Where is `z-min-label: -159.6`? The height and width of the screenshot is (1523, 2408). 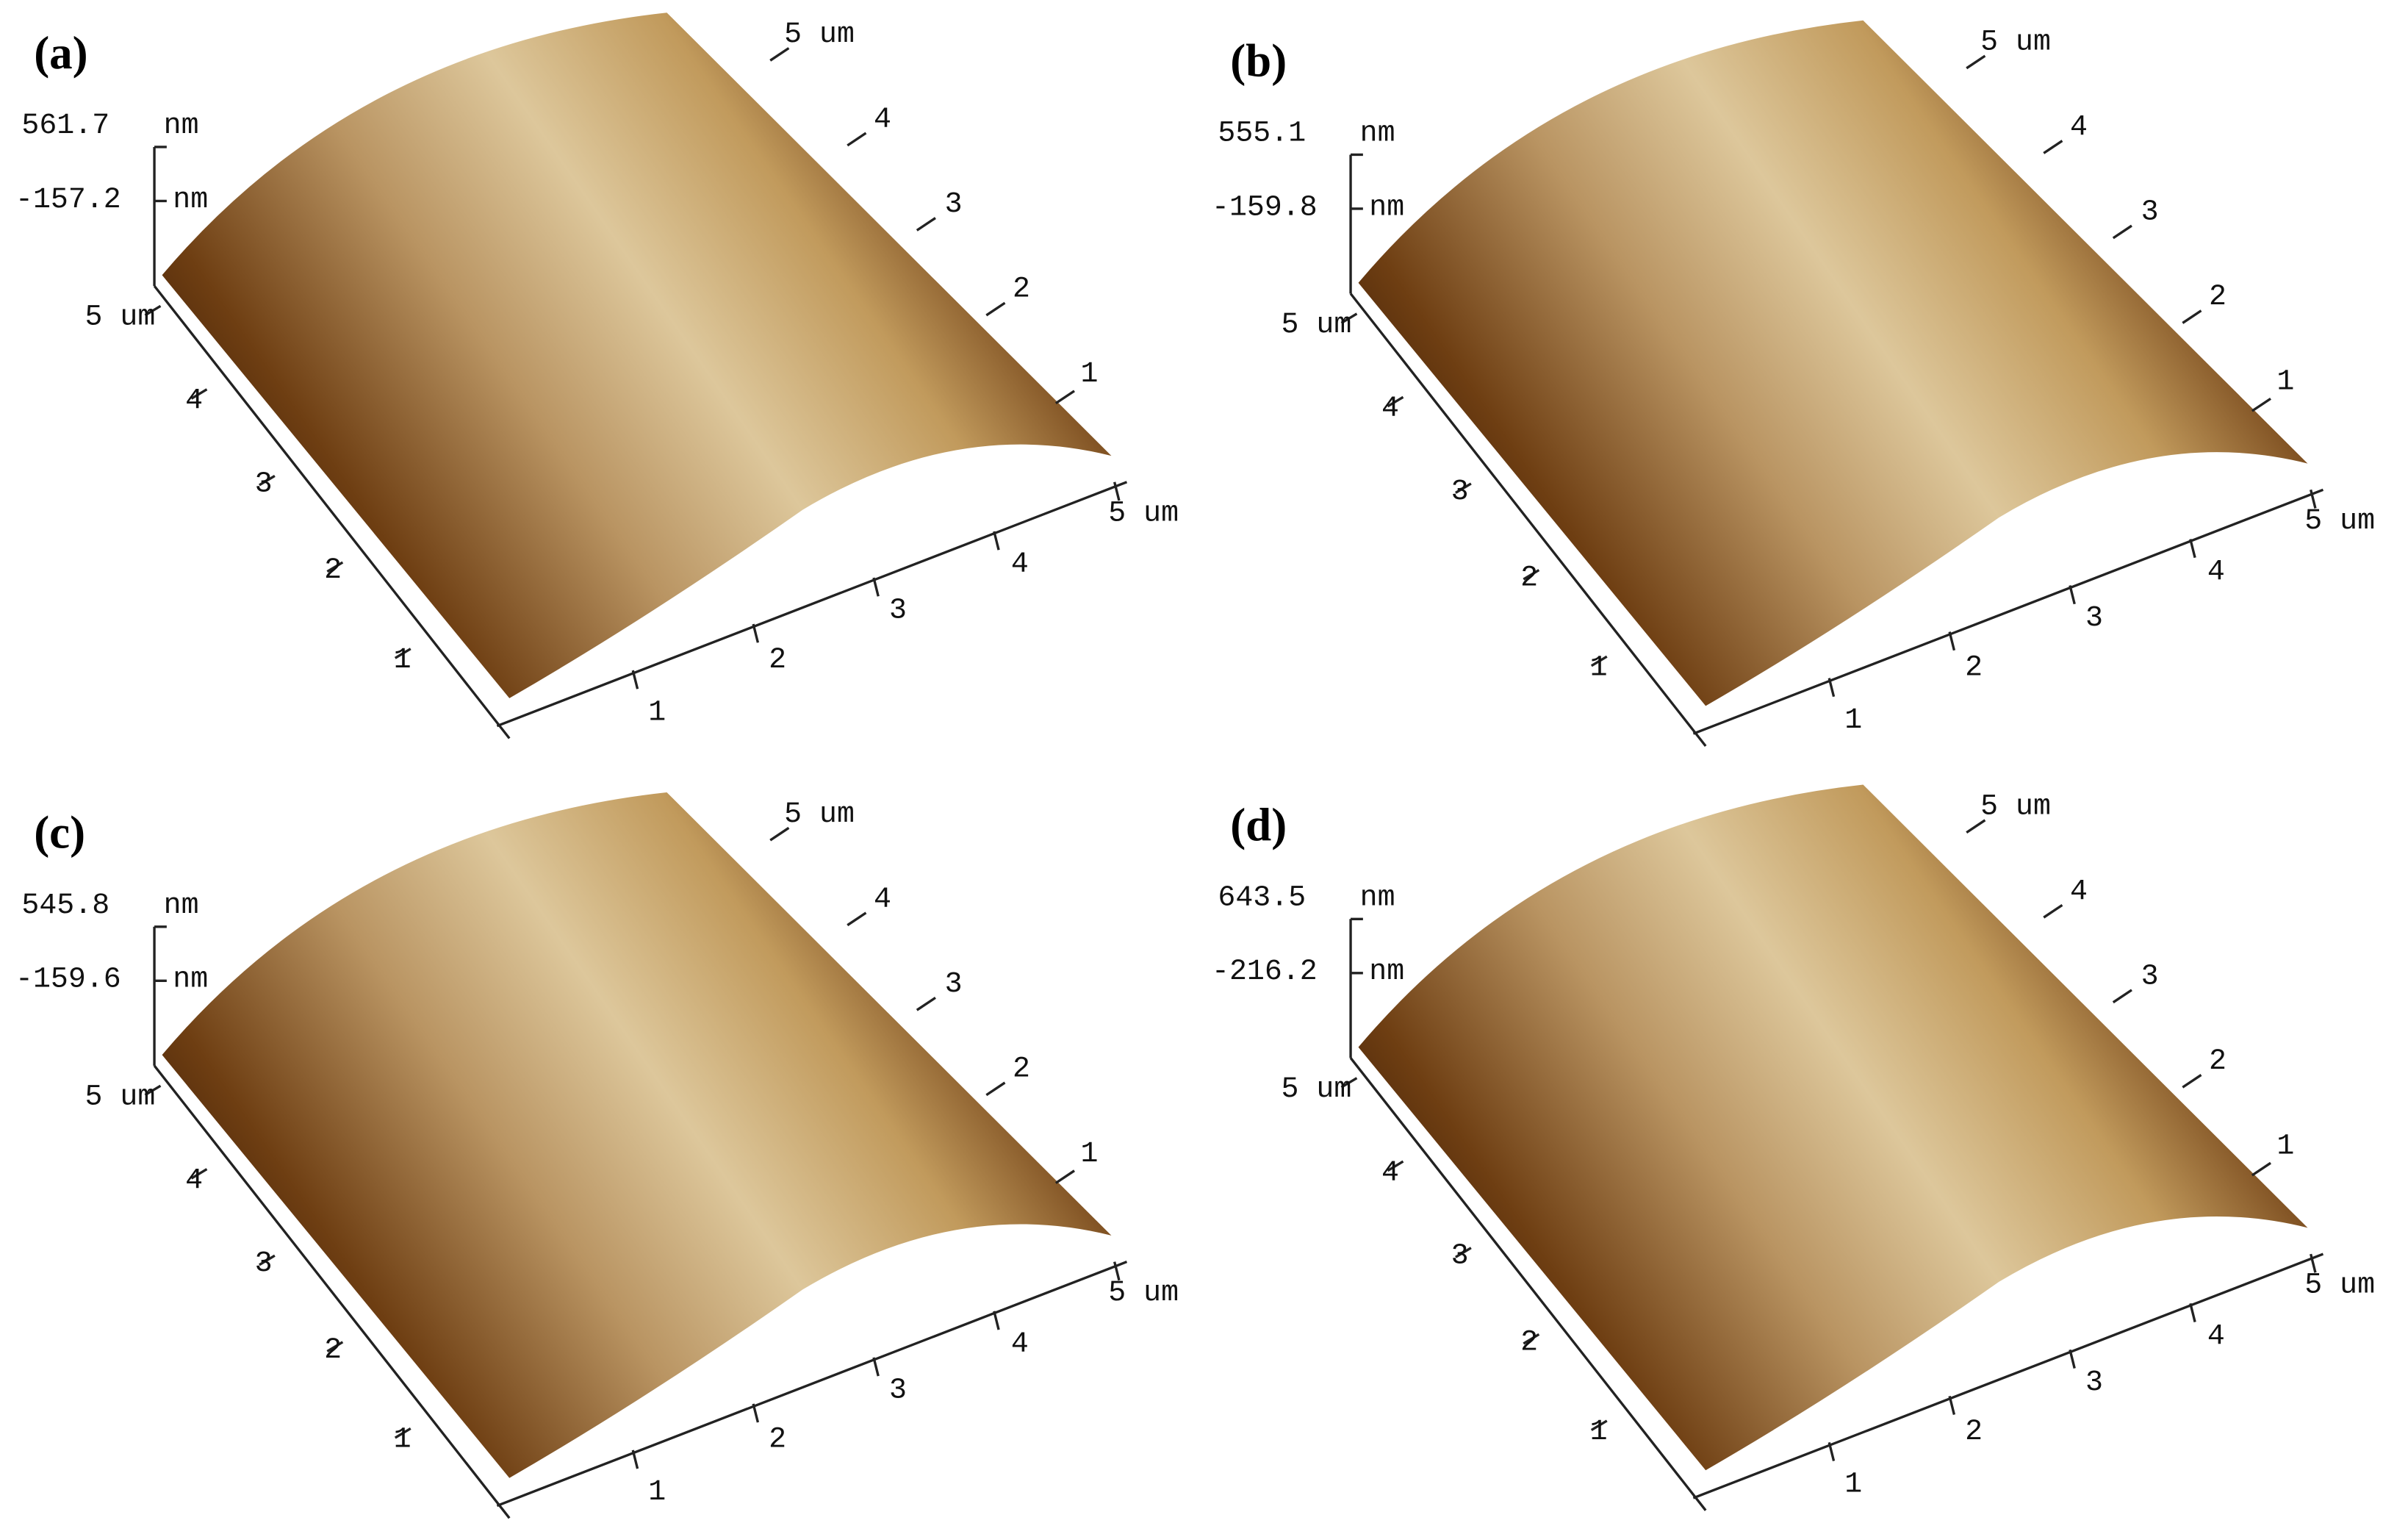 z-min-label: -159.6 is located at coordinates (68, 980).